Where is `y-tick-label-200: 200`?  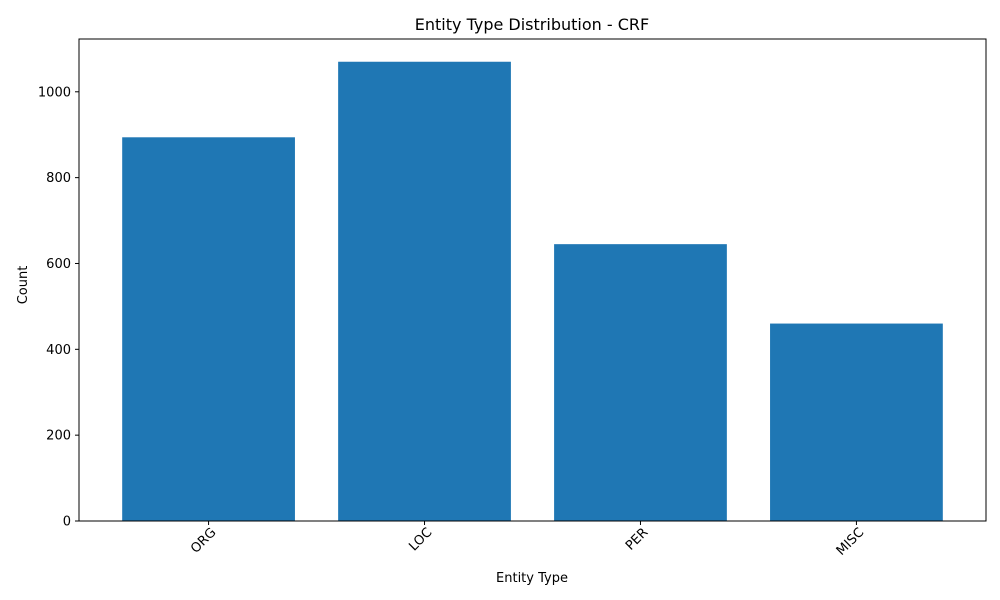 y-tick-label-200: 200 is located at coordinates (58, 436).